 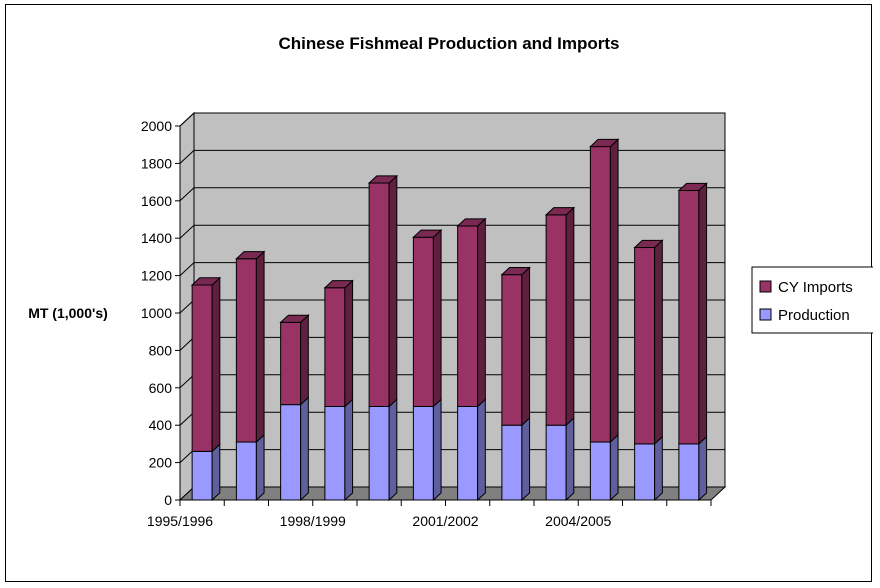 What do you see at coordinates (161, 350) in the screenshot?
I see `y-tick-label: 800` at bounding box center [161, 350].